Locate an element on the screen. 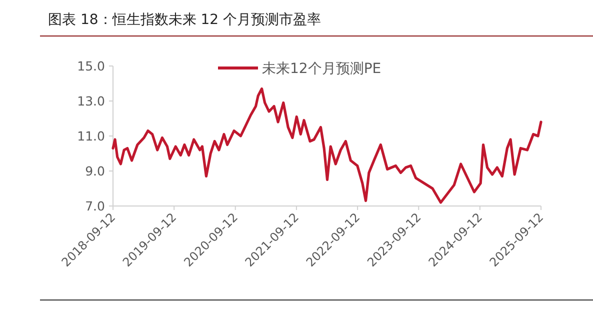 The height and width of the screenshot is (333, 593). chart-title: 图表 18：恒生指数未来 12 个月预测市盈率 is located at coordinates (184, 20).